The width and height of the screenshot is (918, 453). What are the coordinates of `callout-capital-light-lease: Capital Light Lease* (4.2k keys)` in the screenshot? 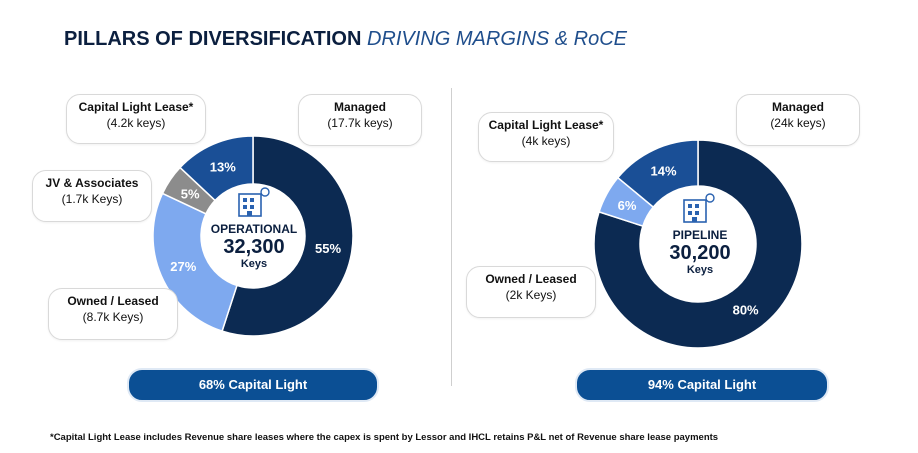 It's located at (136, 119).